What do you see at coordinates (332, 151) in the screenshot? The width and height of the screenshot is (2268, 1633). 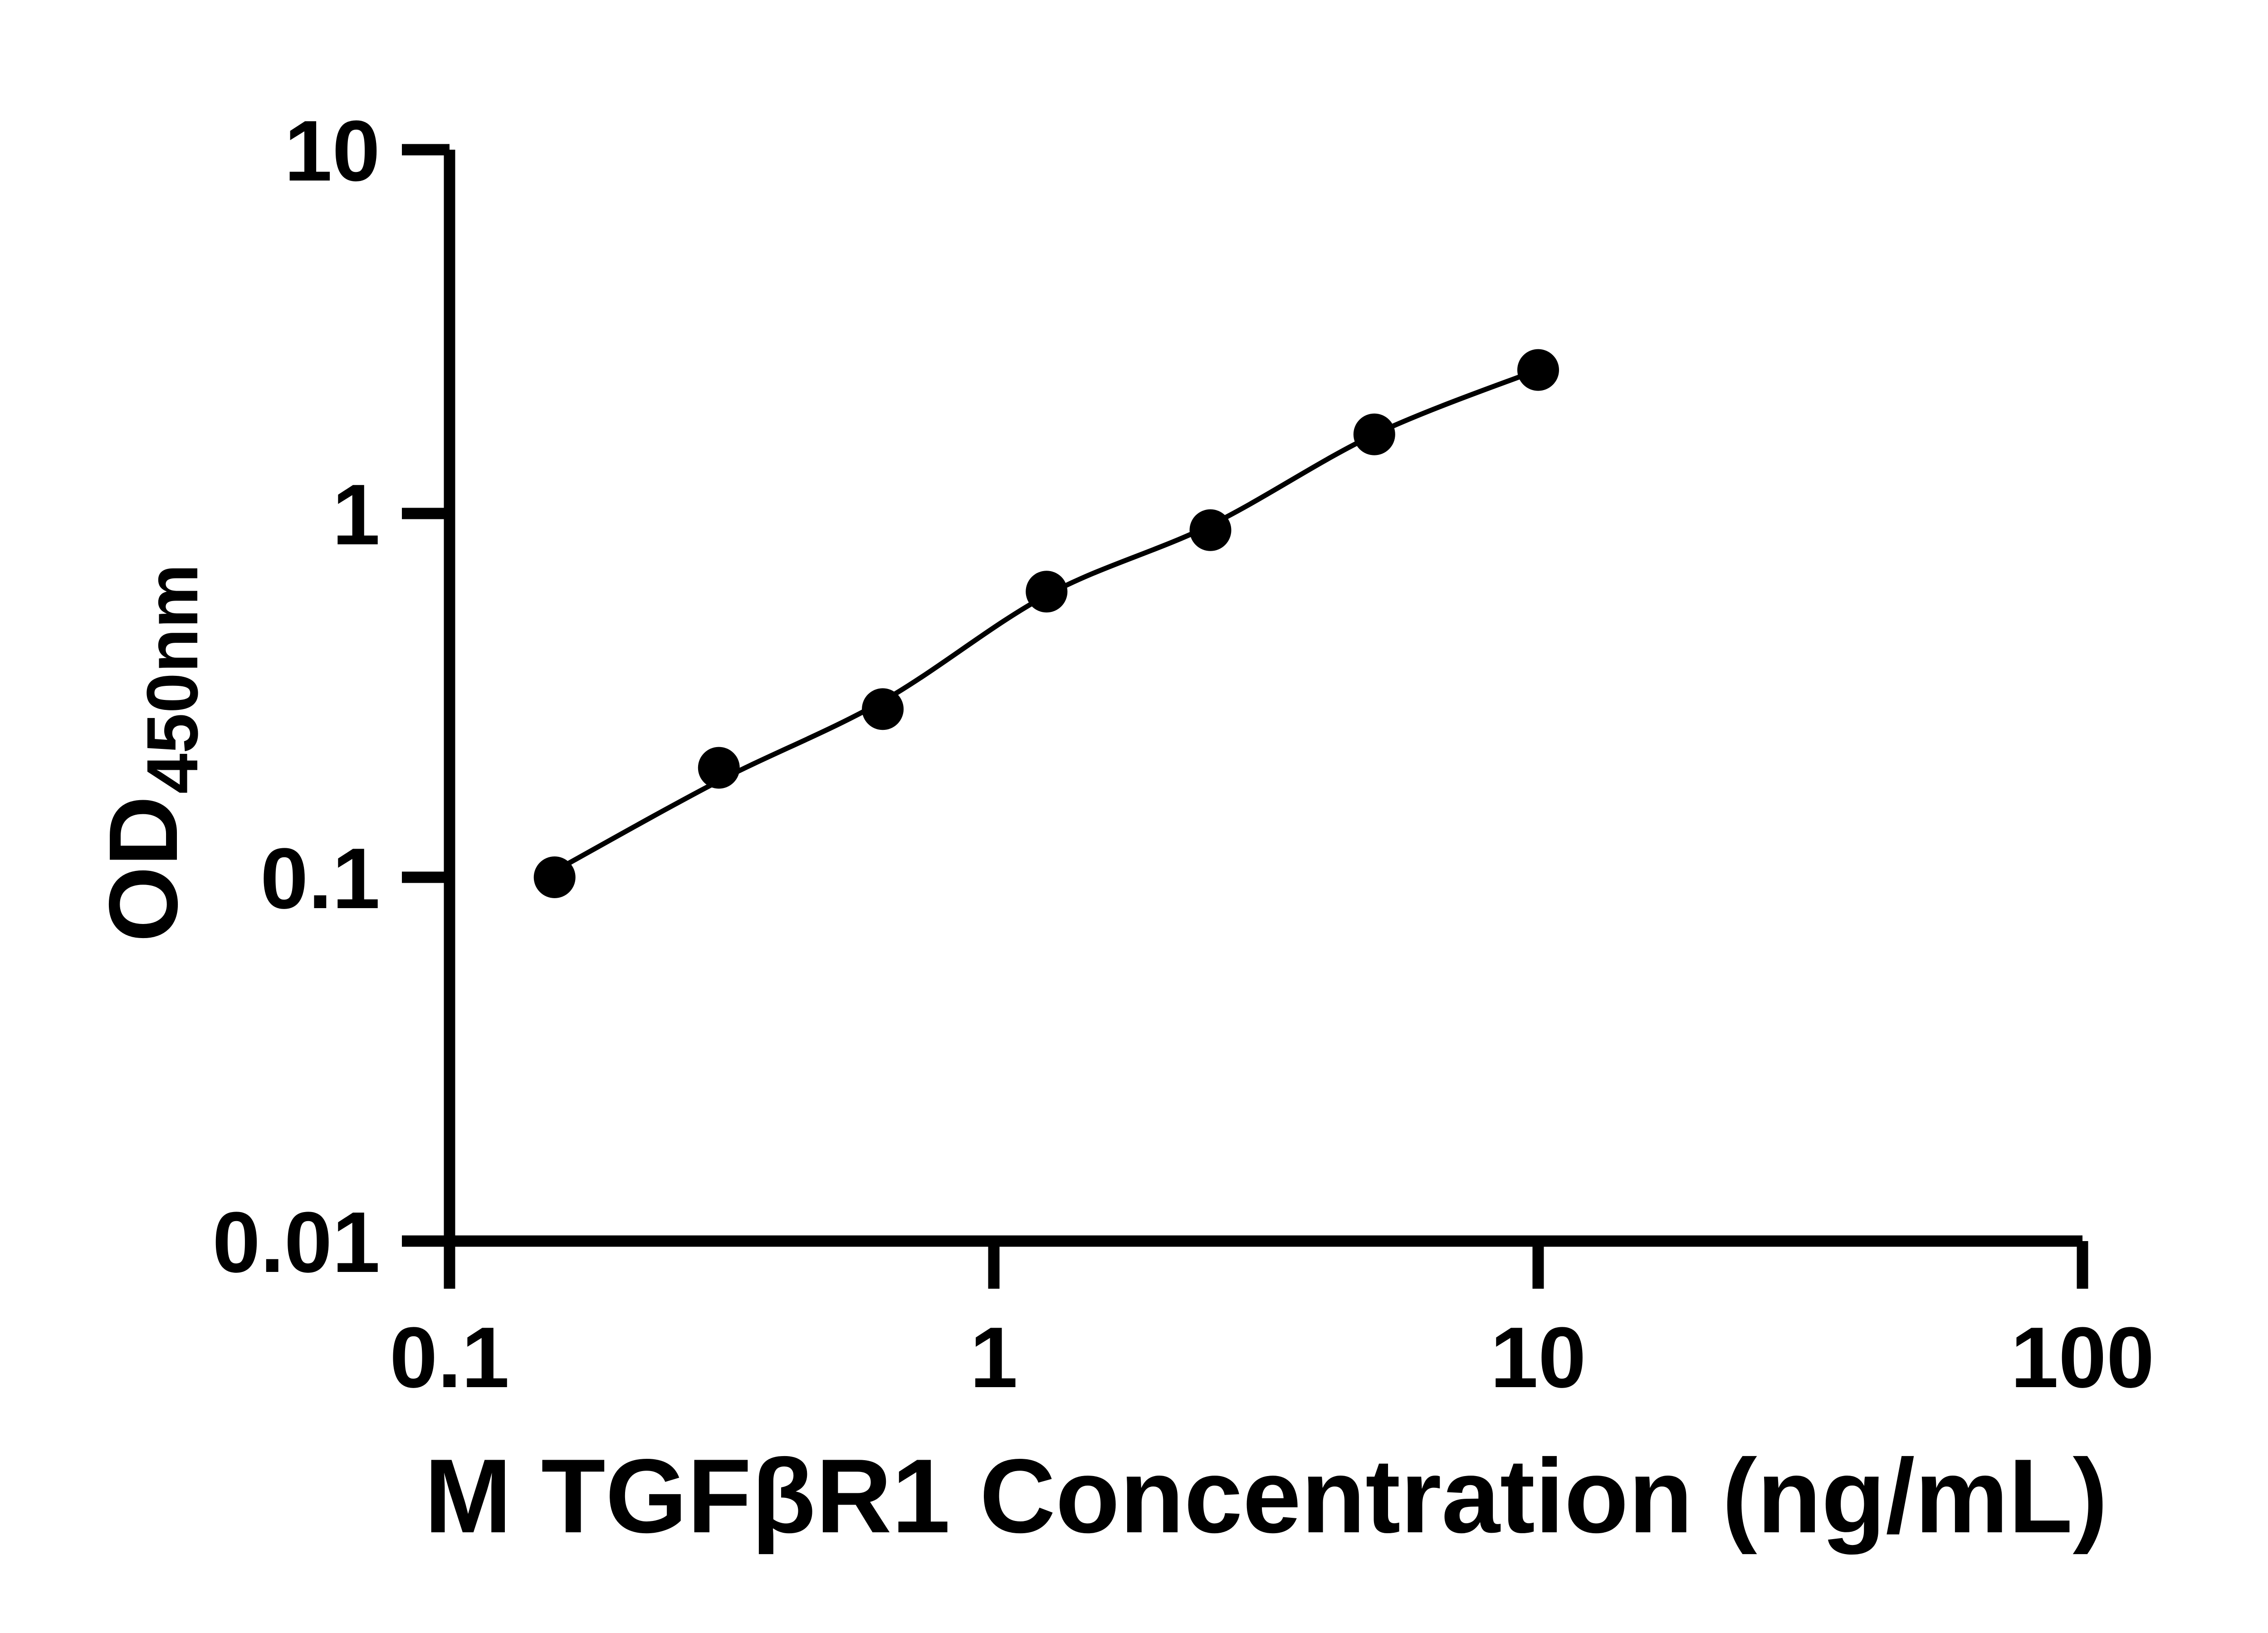 I see `y-tick-label: 10` at bounding box center [332, 151].